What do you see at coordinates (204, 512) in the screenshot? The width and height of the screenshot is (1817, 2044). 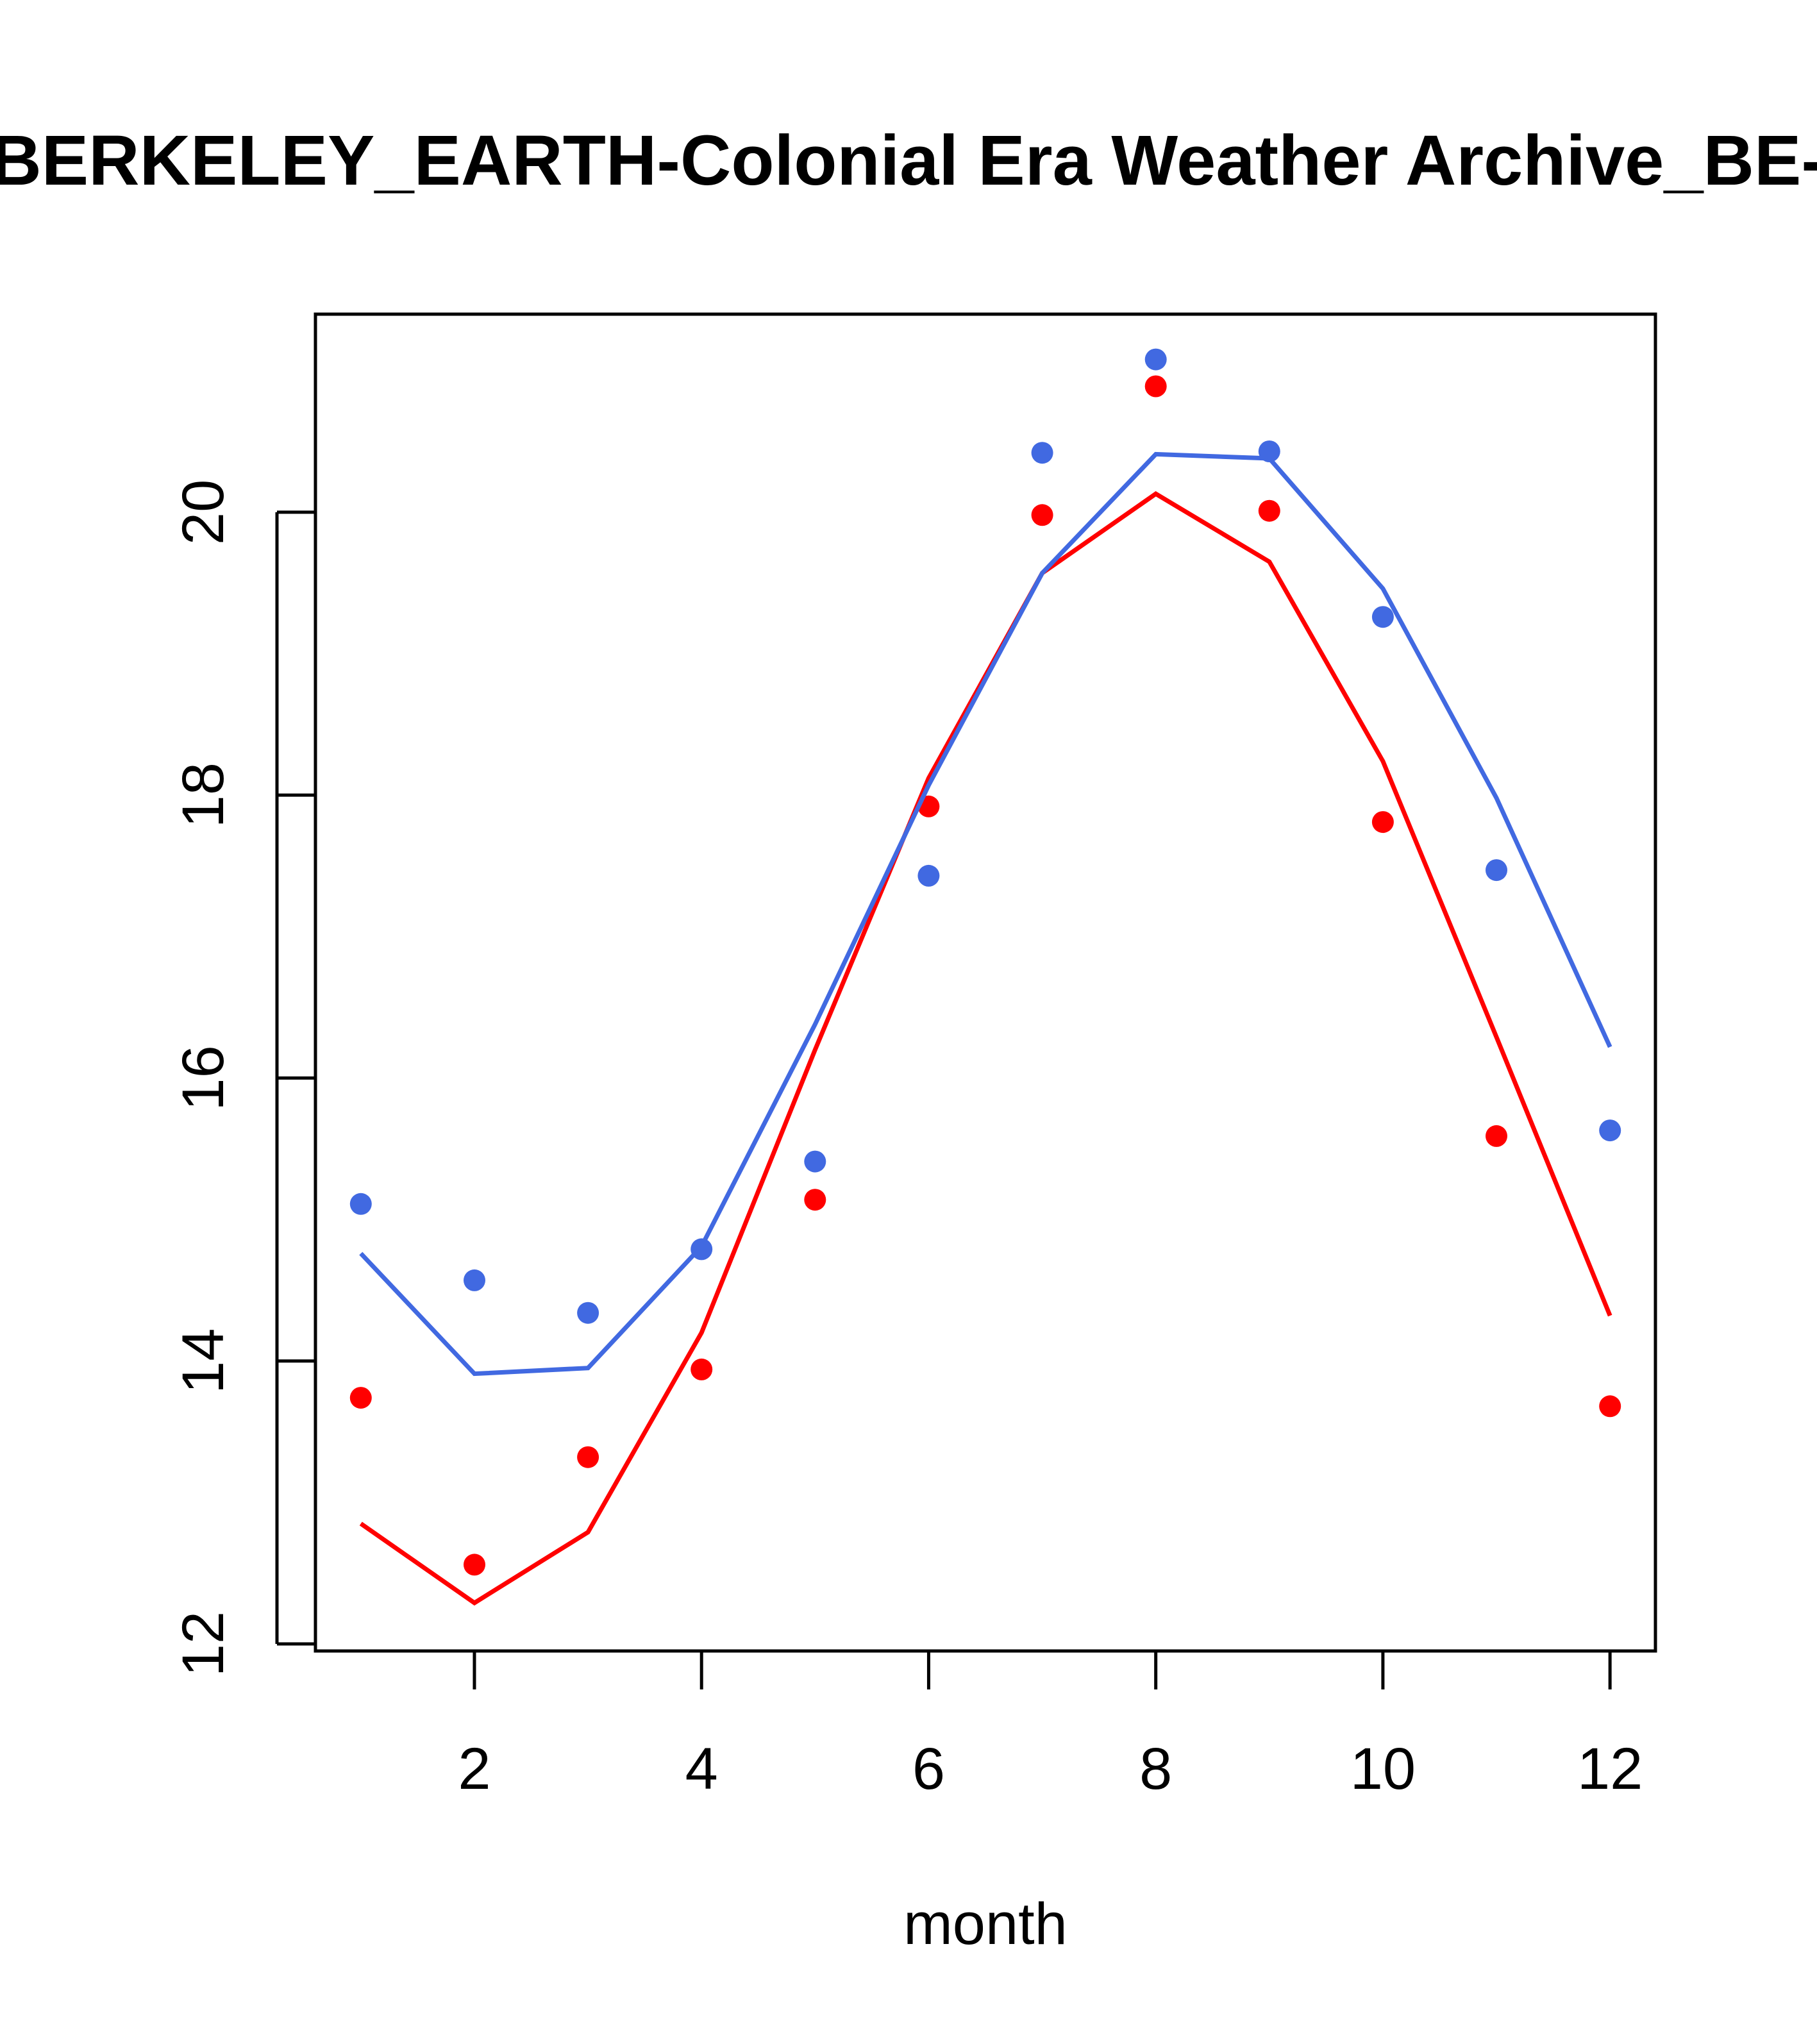 I see `y-tick-label: 20` at bounding box center [204, 512].